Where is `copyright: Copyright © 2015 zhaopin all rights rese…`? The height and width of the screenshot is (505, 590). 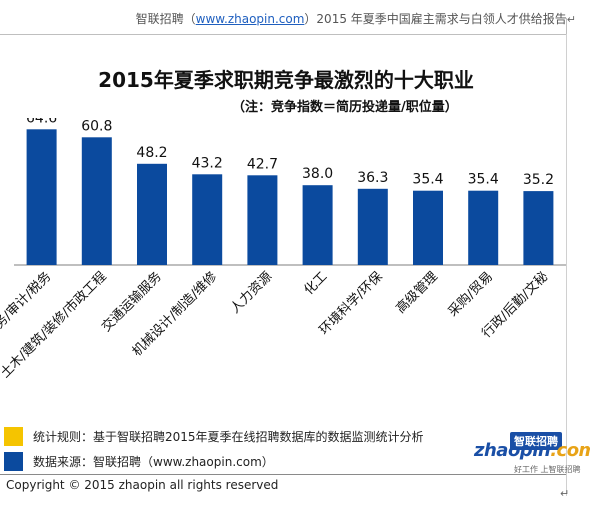 copyright: Copyright © 2015 zhaopin all rights rese… is located at coordinates (142, 485).